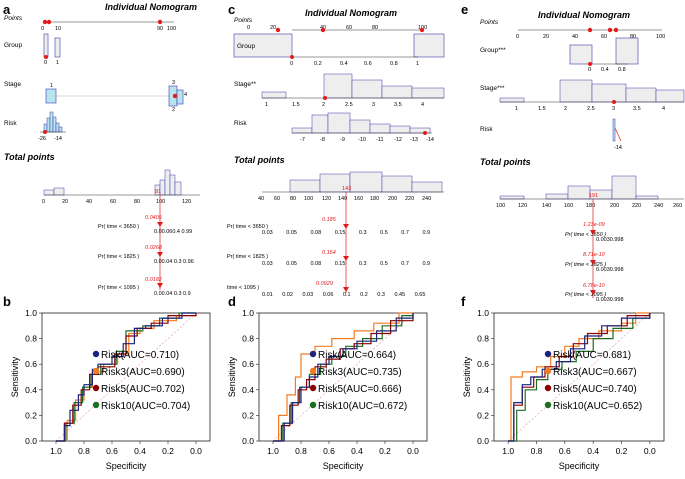 The image size is (685, 479). Describe the element at coordinates (394, 64) in the screenshot. I see `nomo-c-group-tick-4: 0.8` at that location.